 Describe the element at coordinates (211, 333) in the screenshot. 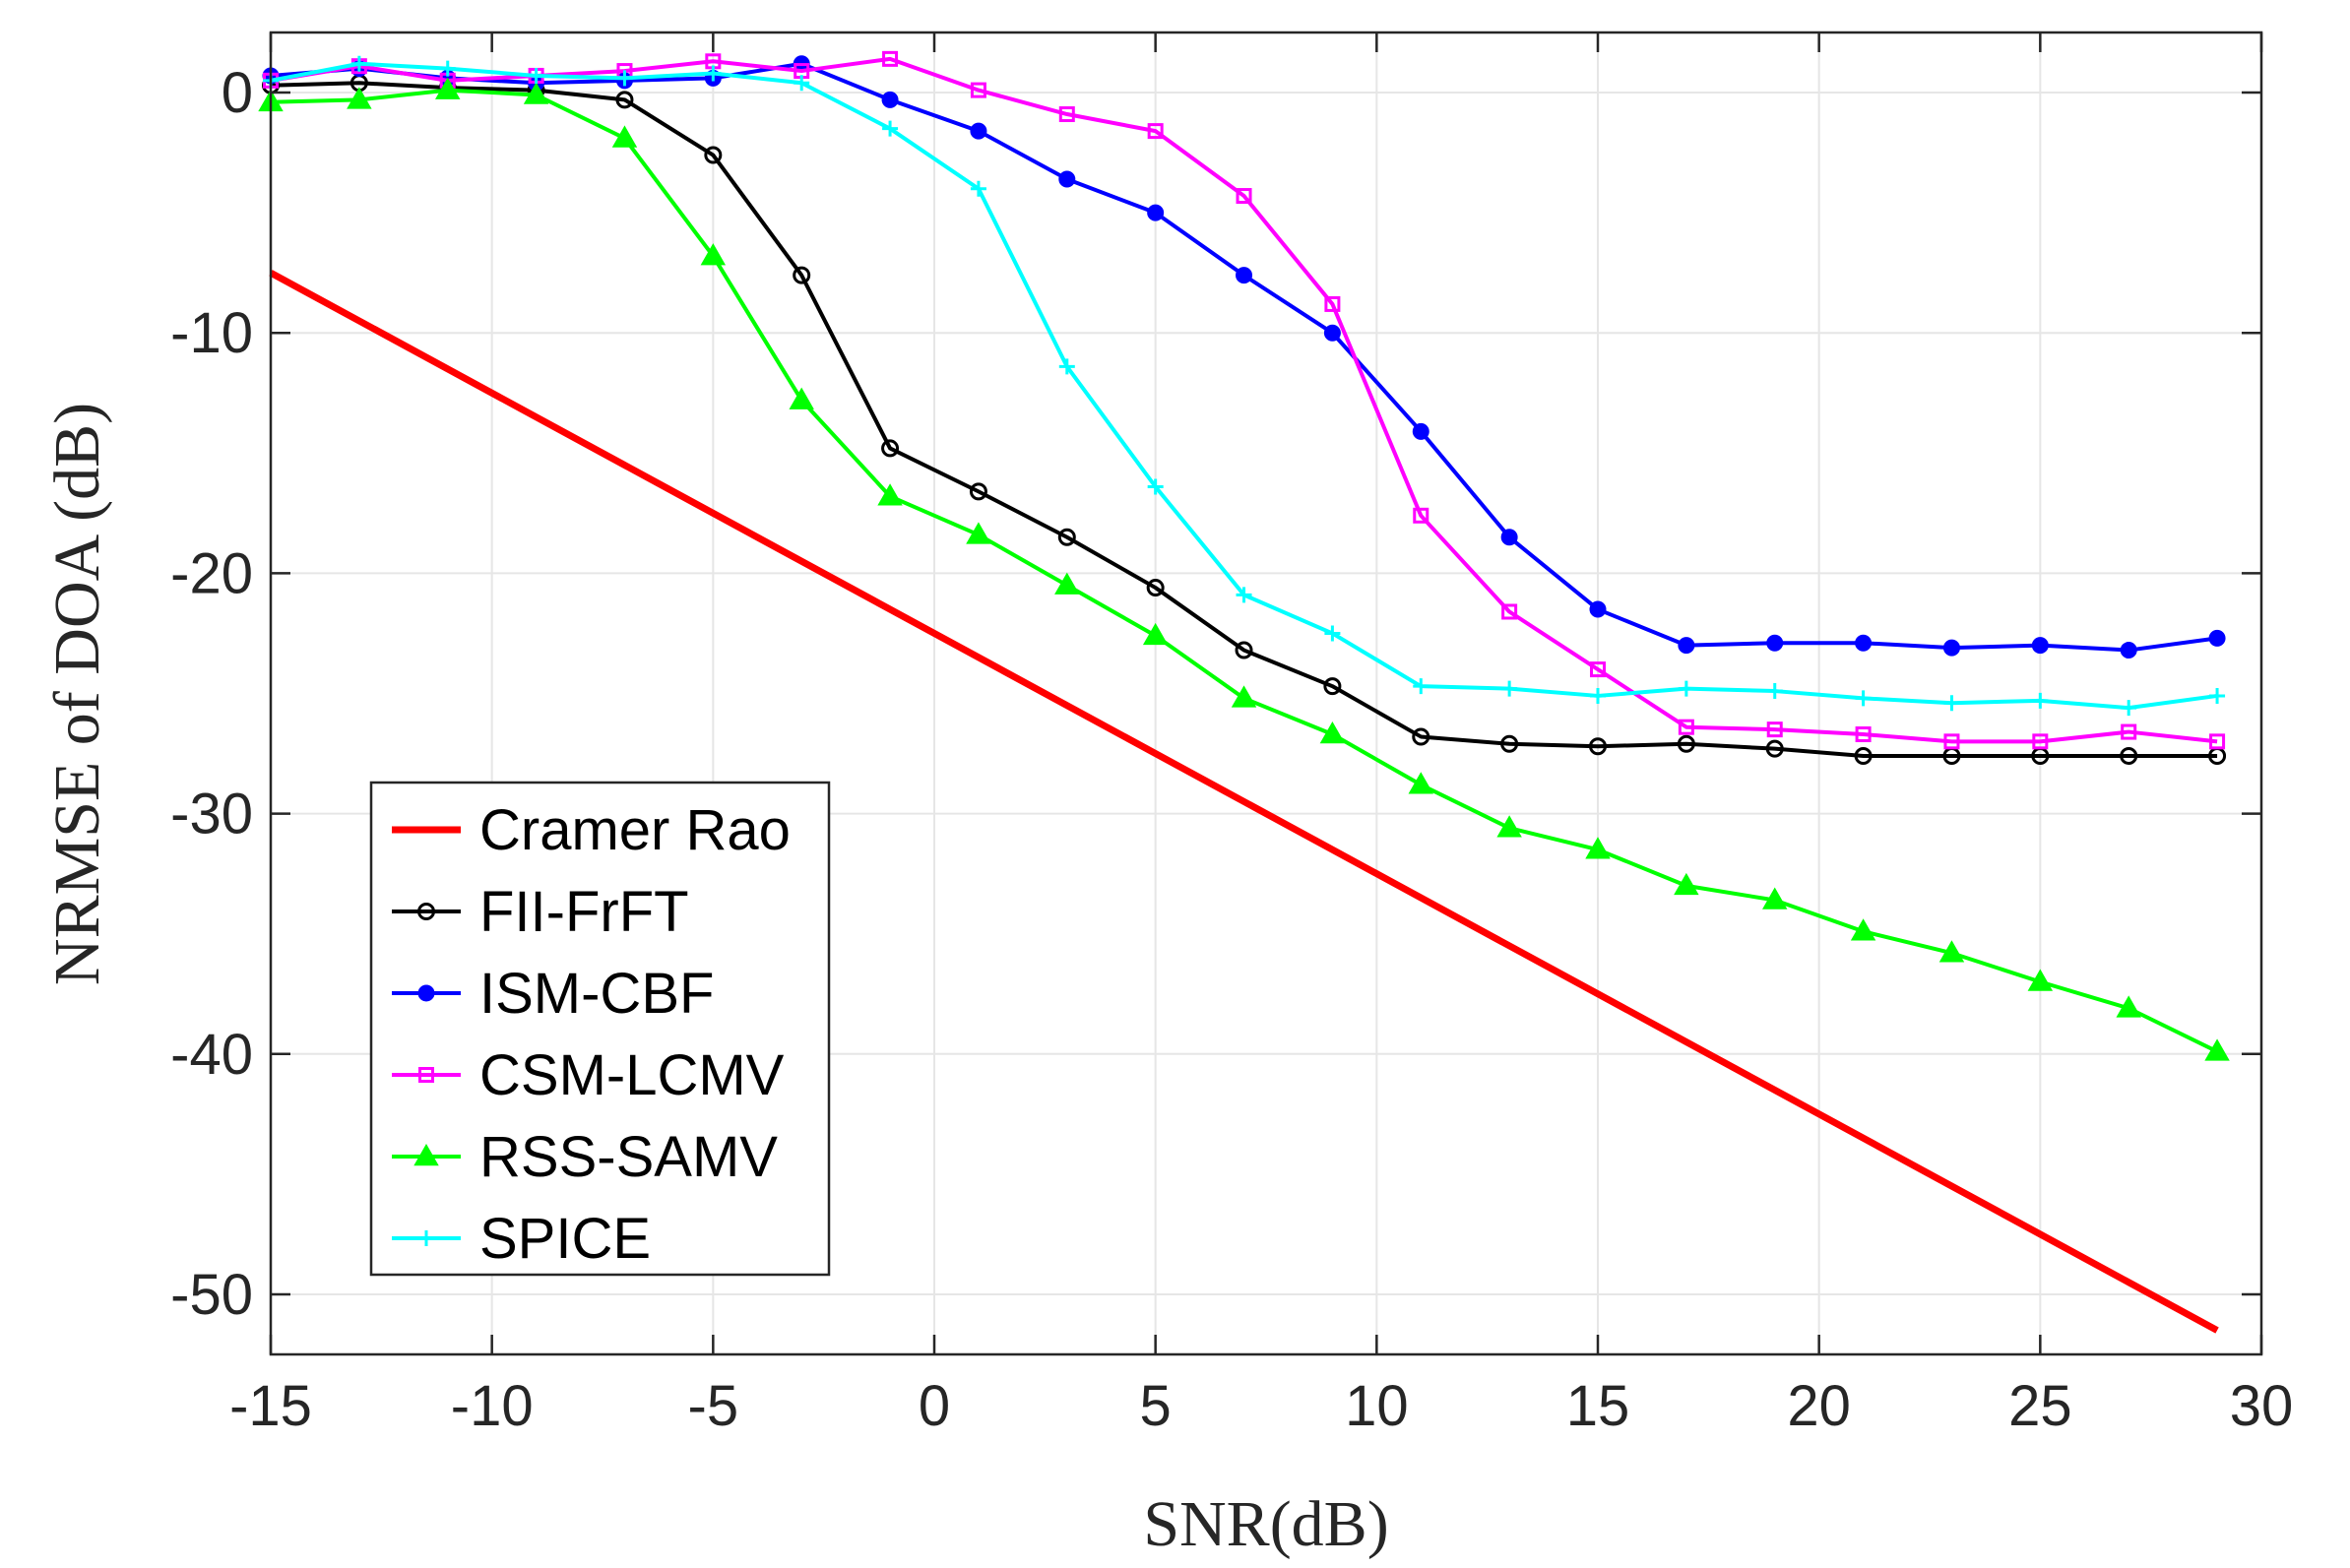

I see `y-tick-label: -10` at that location.